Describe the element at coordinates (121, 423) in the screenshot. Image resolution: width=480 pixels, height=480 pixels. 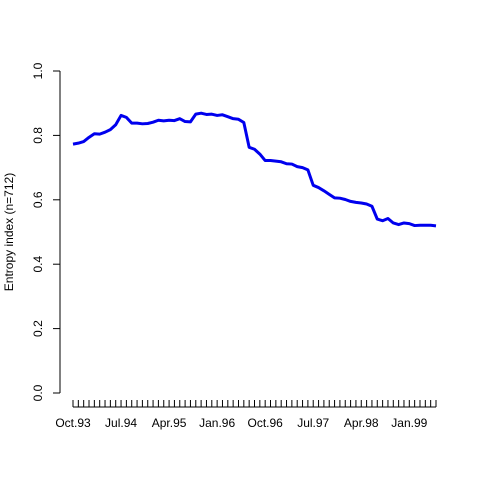
I see `x-tick-label: Jul.94` at that location.